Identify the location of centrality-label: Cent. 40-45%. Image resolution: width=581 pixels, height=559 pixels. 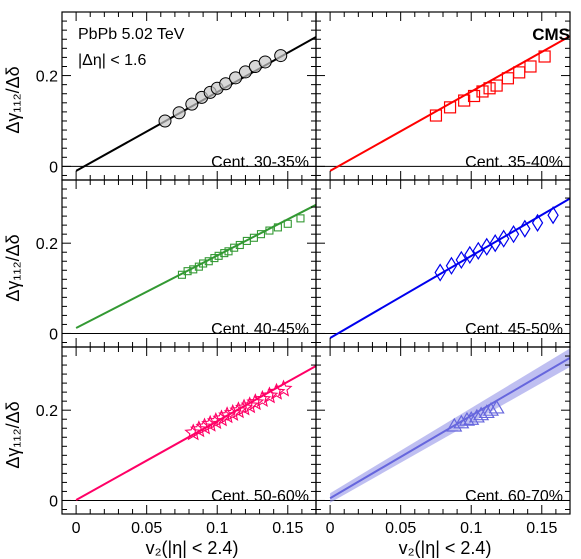
(260, 329).